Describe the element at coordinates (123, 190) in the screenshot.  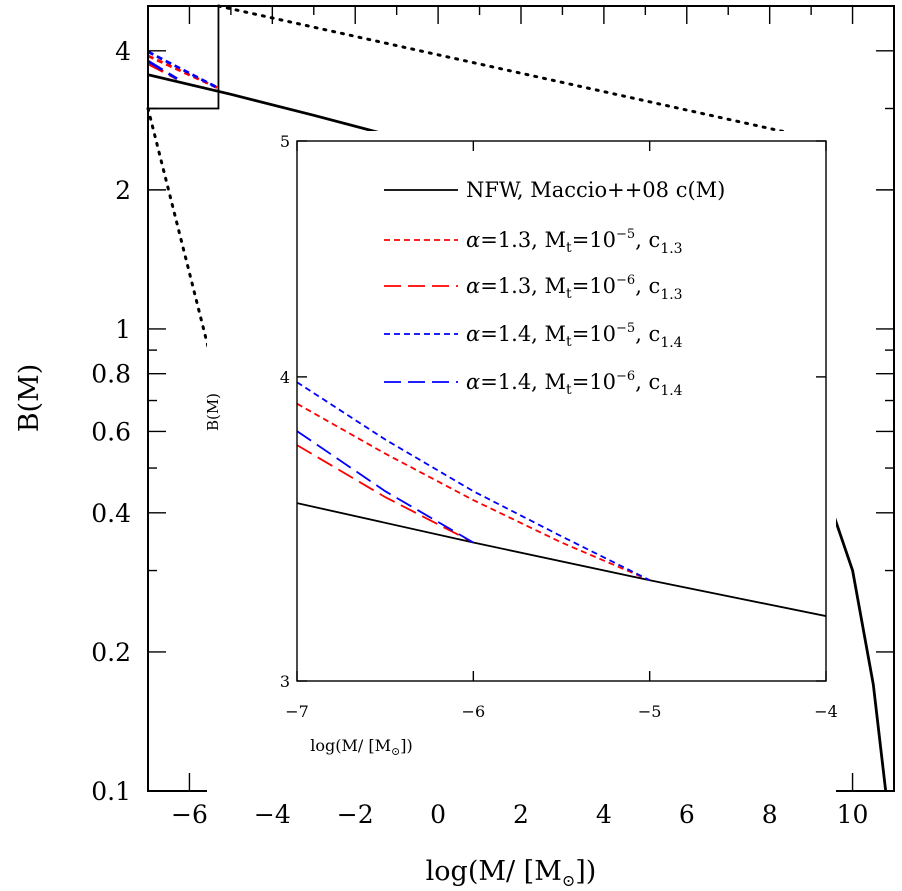
I see `y-tick-label: 2` at that location.